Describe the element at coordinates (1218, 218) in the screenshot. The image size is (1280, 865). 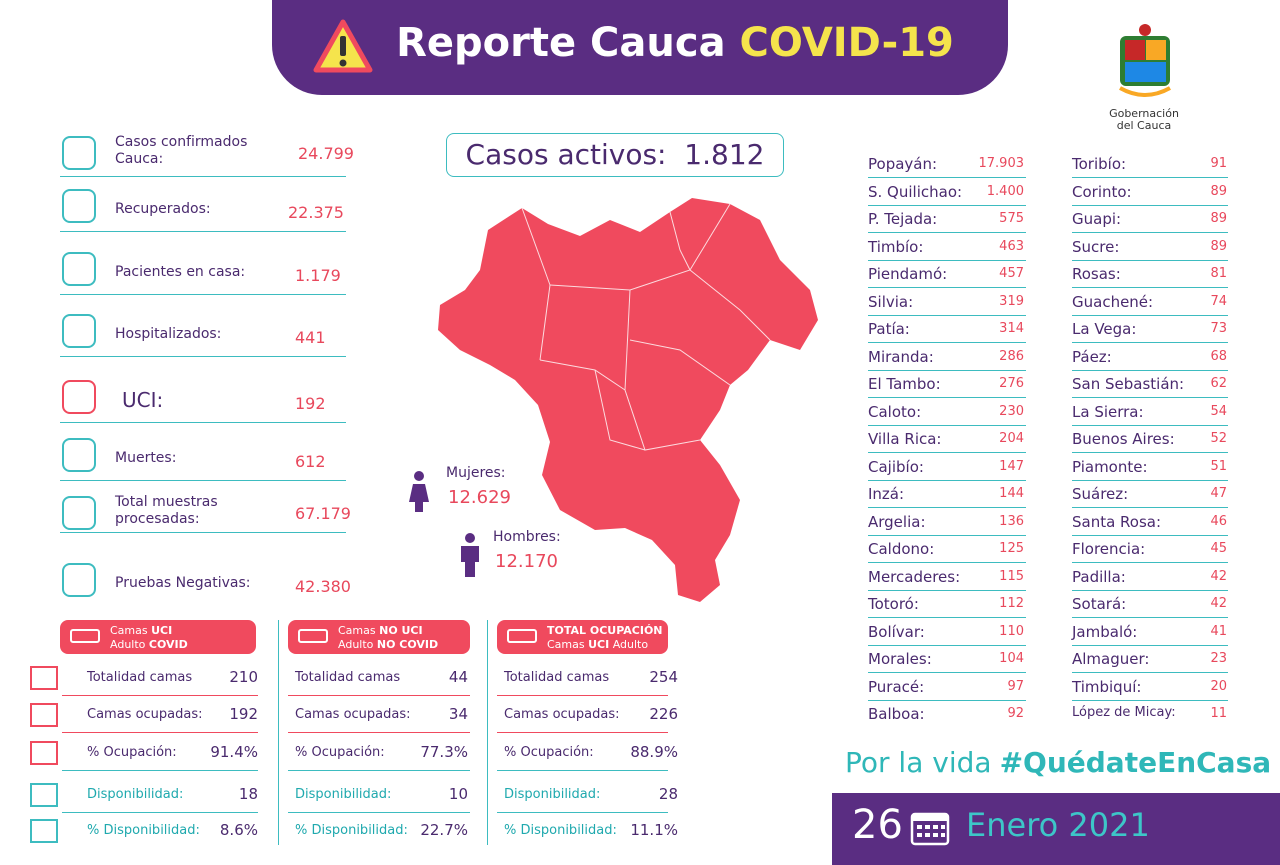
I see `municipality-value: 89` at that location.